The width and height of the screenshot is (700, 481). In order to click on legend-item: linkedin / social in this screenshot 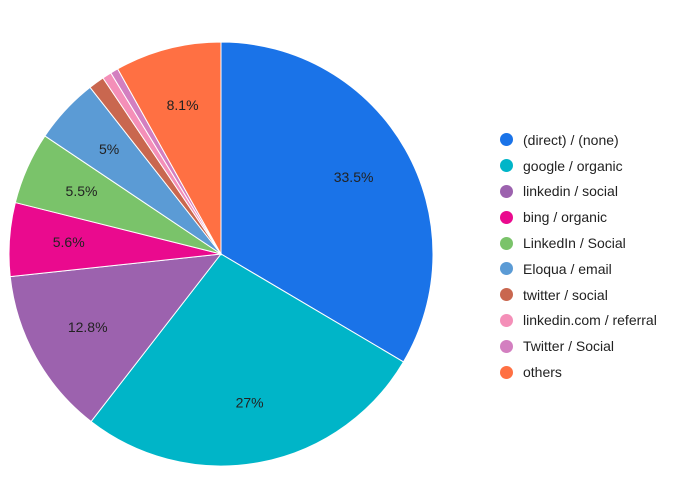, I will do `click(578, 192)`.